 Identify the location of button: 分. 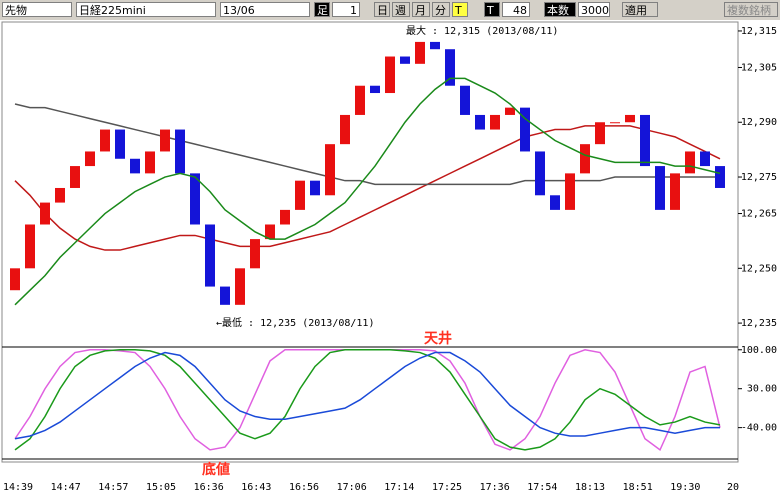
(441, 9).